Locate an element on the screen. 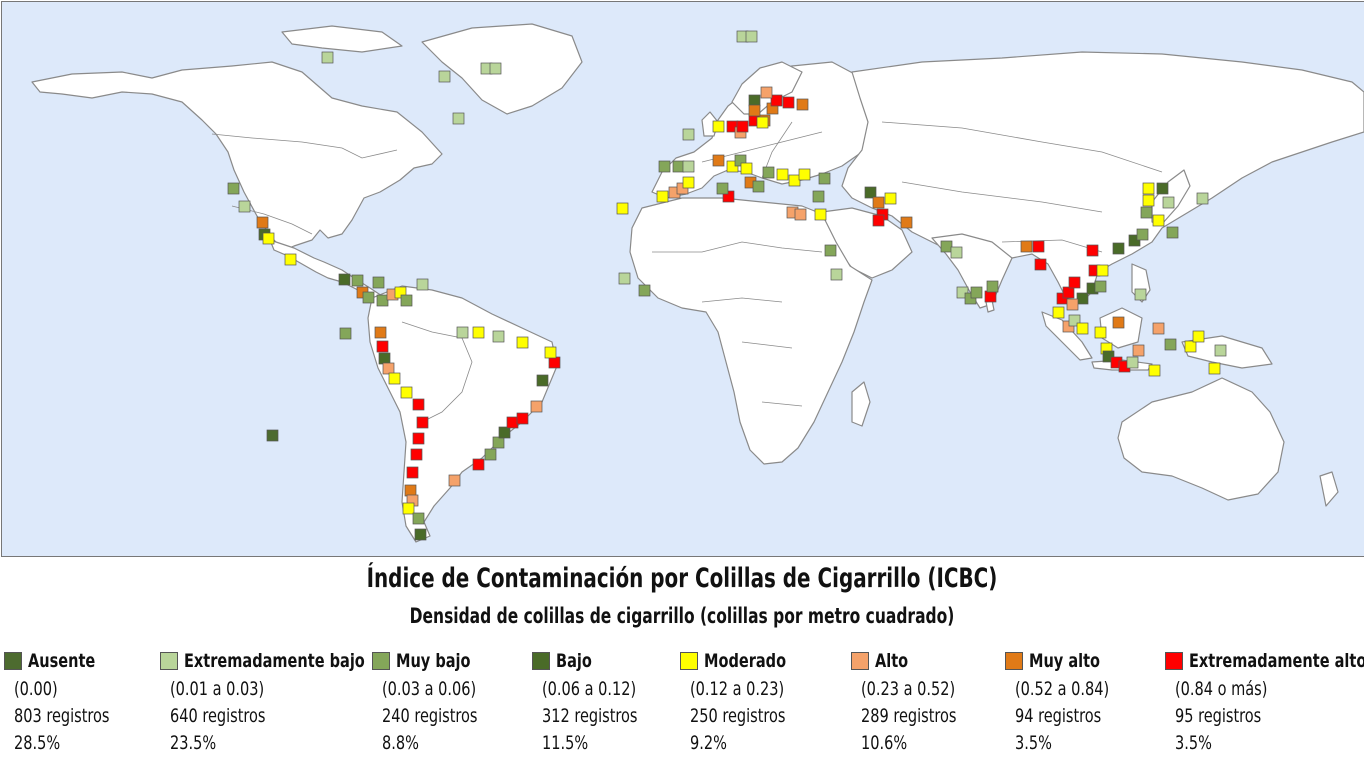 The image size is (1364, 768). legend-label: Ausente is located at coordinates (62, 661).